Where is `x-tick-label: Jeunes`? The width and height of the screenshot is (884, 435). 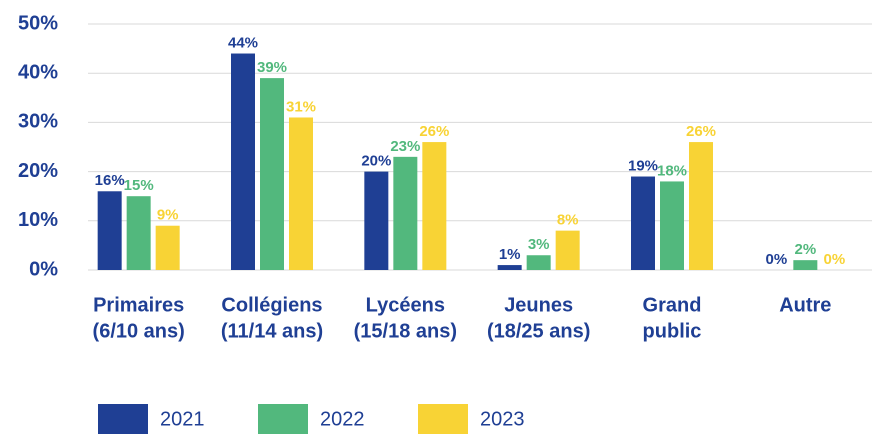
x-tick-label: Jeunes is located at coordinates (538, 305).